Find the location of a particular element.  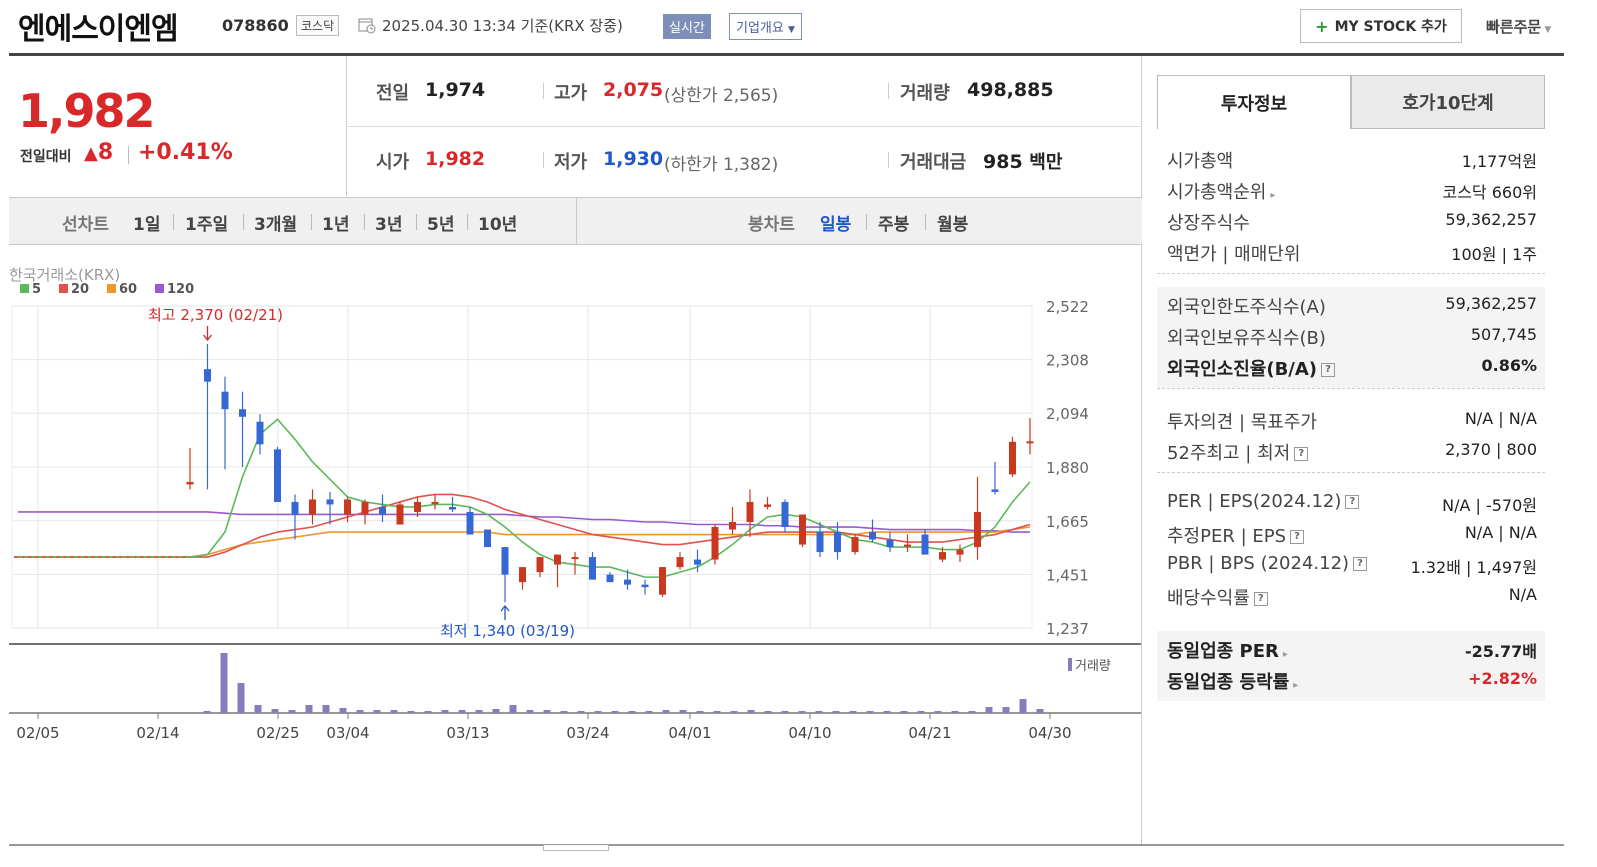

info-label: 투자의견 | 목표주가 is located at coordinates (1242, 422).